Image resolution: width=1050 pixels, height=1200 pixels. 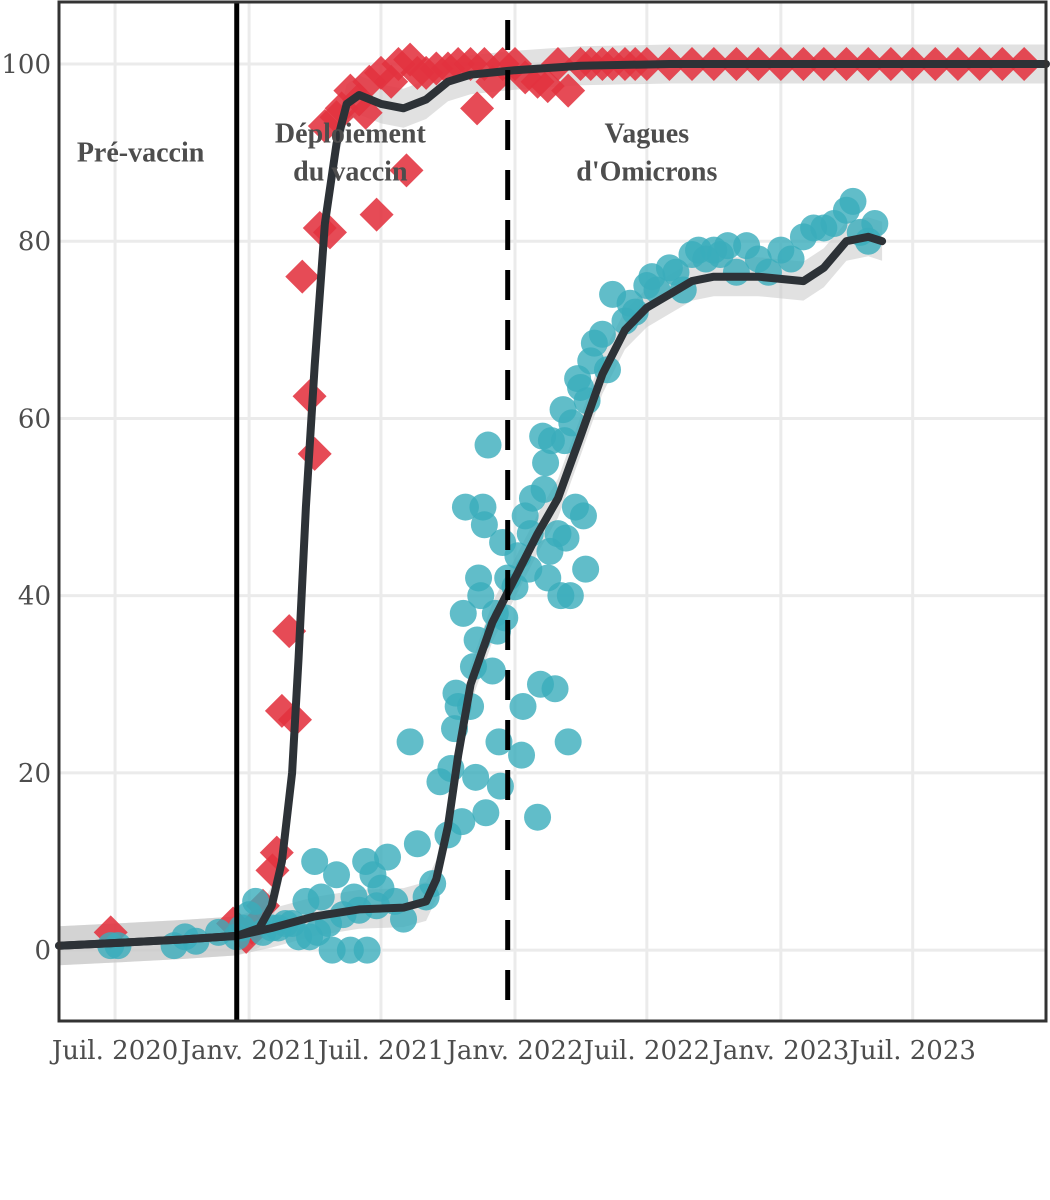 I want to click on x-tick-label: Juil. 2021, so click(x=380, y=1051).